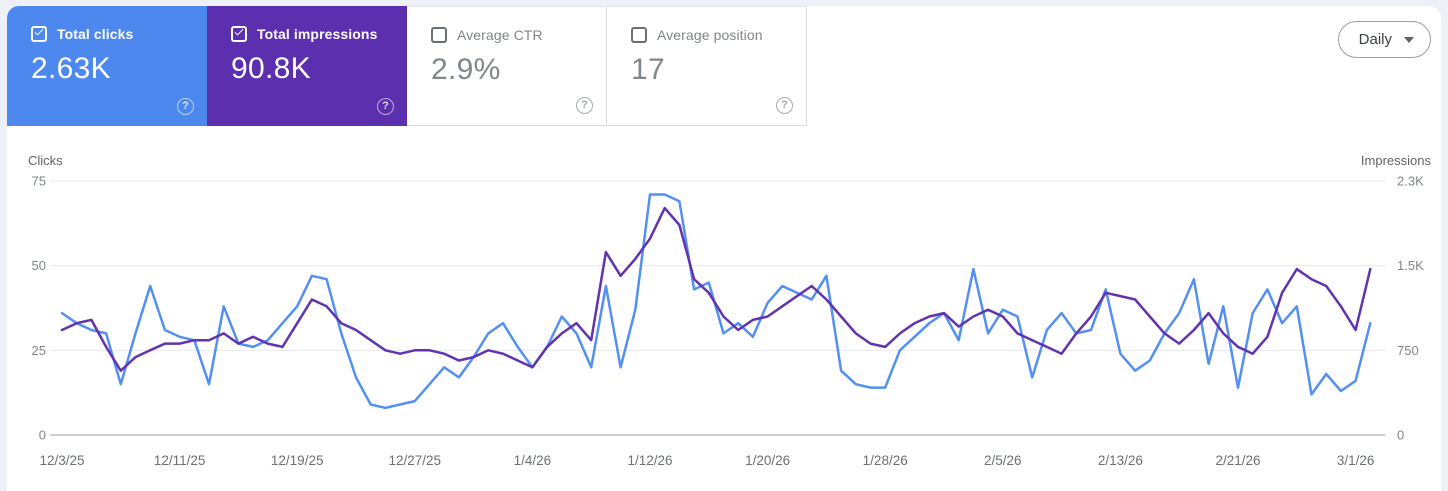  I want to click on checkbox-total-clicks, so click(39, 34).